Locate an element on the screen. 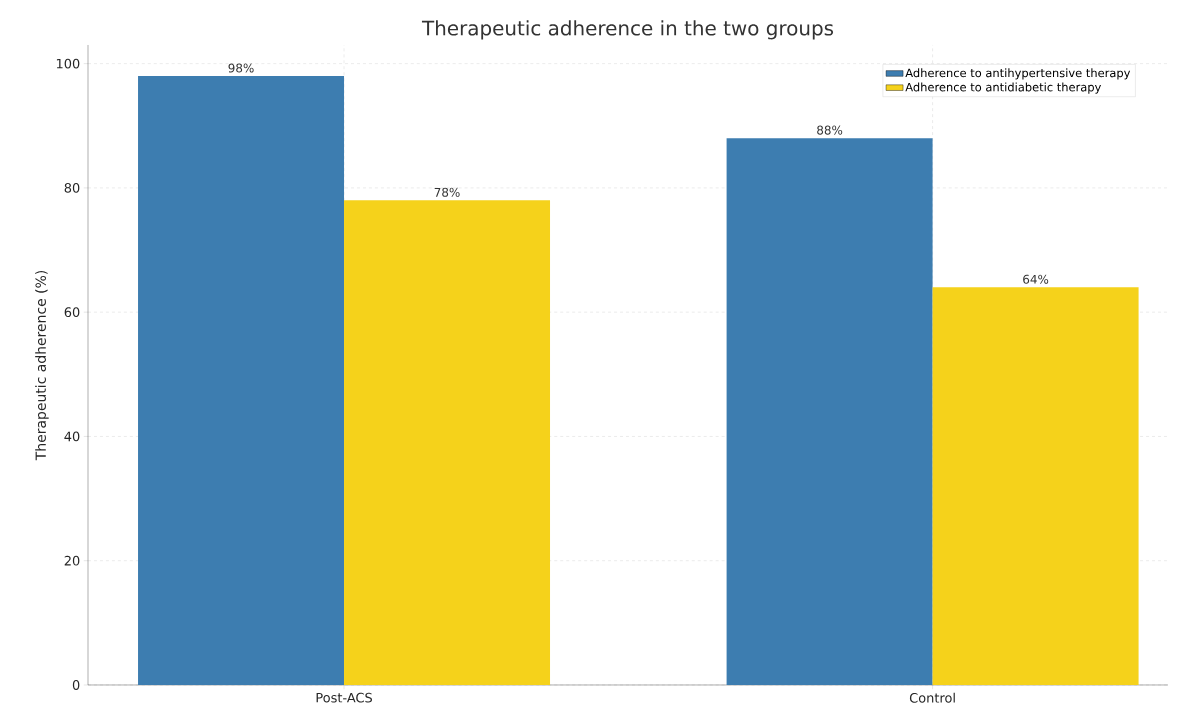 The height and width of the screenshot is (709, 1186). legend-label: Adherence to antihypertensive therapy is located at coordinates (1018, 74).